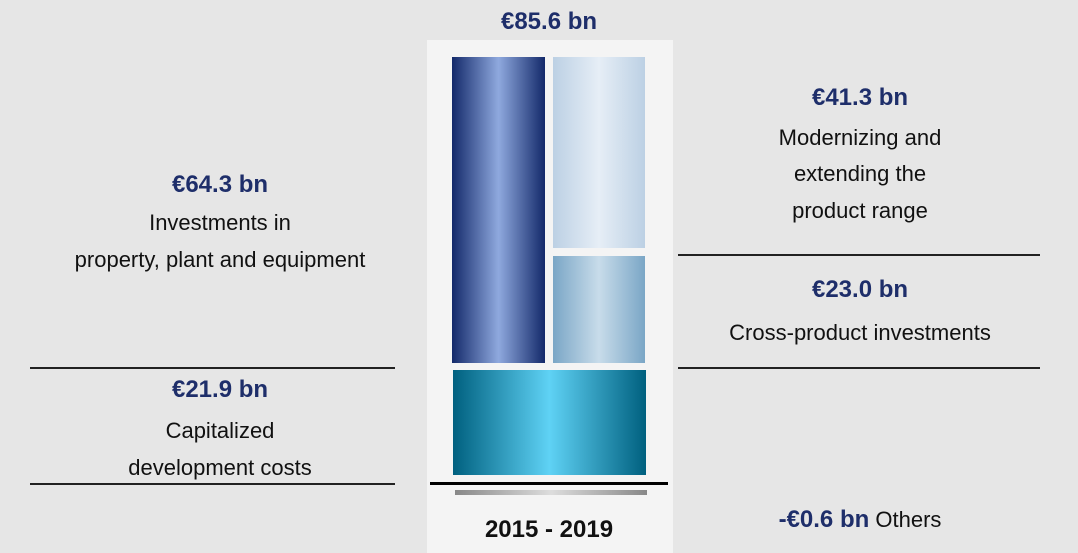  What do you see at coordinates (824, 519) in the screenshot?
I see `amount: -€0.6 bn` at bounding box center [824, 519].